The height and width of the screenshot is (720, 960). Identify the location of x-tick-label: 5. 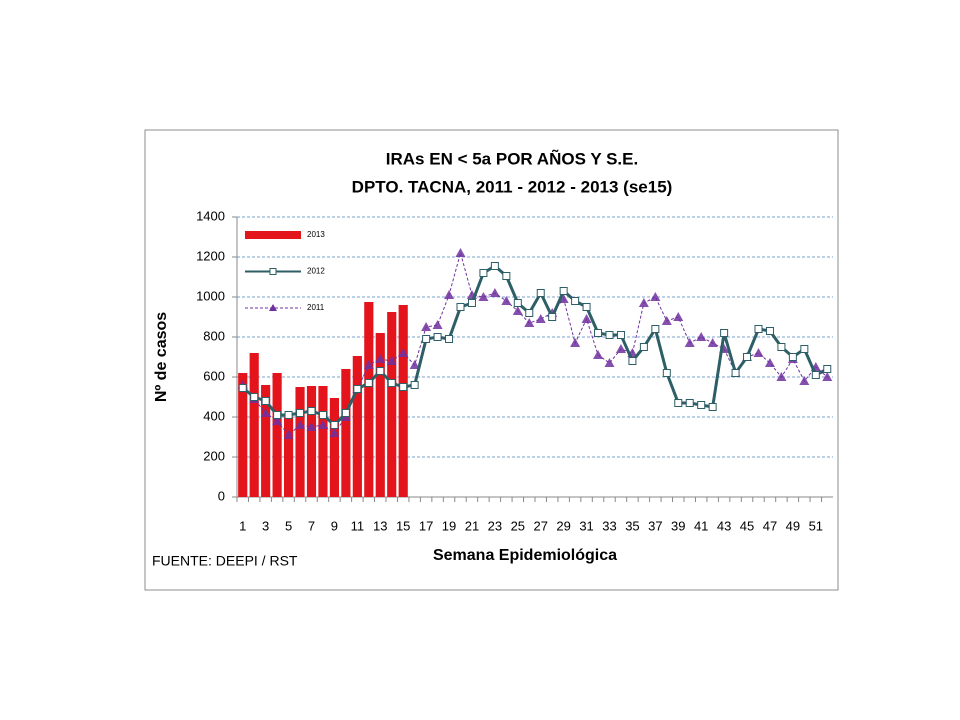
(288, 525).